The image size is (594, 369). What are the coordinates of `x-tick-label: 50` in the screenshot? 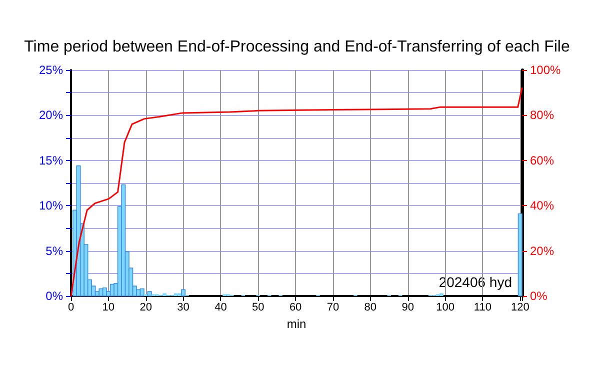 It's located at (258, 308).